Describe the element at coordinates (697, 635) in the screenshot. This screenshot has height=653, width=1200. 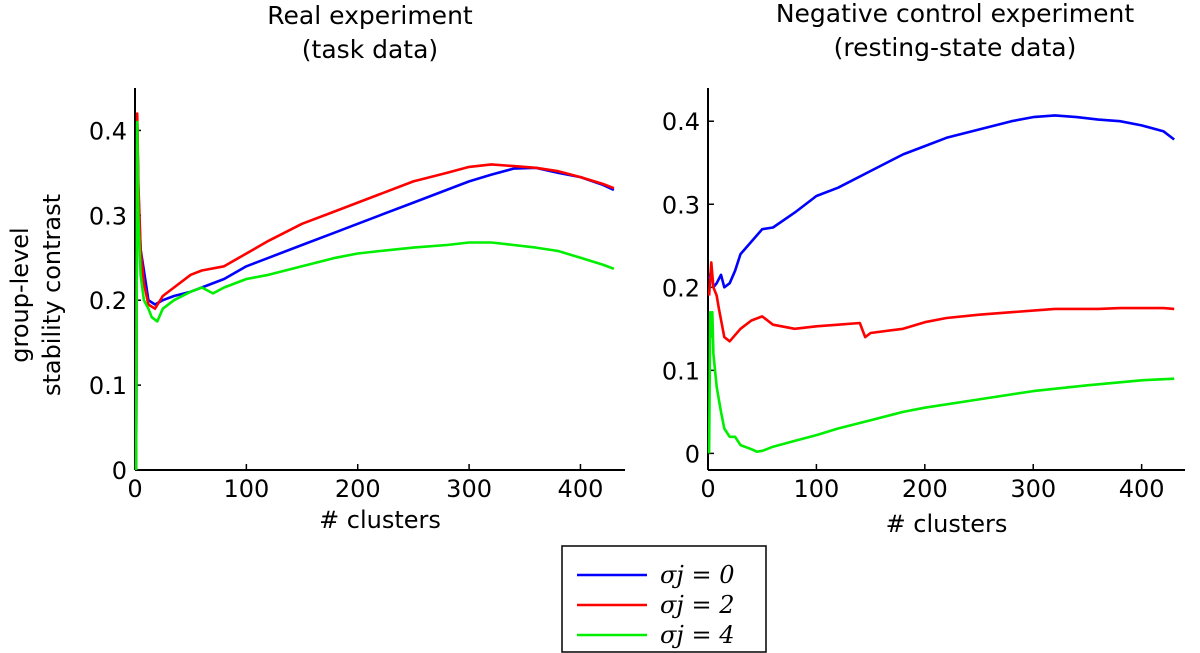
I see `legend-label-3: σj = 4` at that location.